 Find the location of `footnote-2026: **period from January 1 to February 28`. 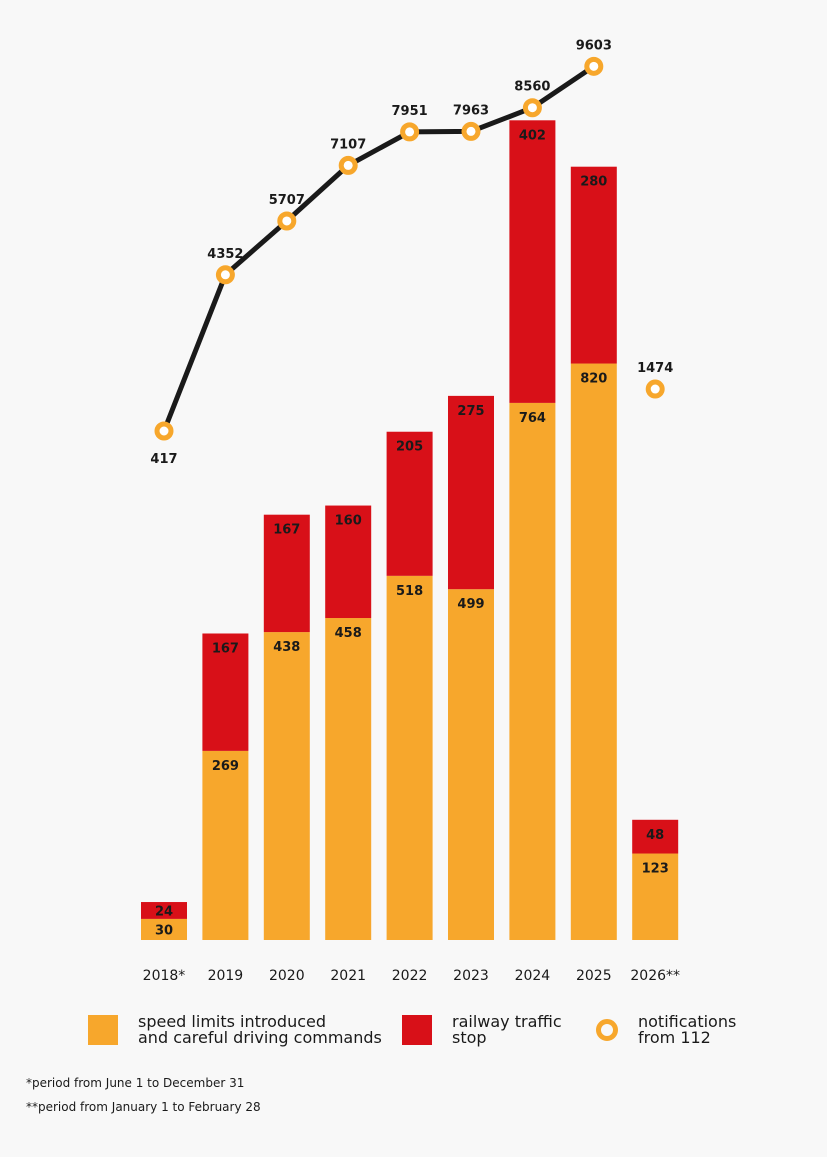

footnote-2026: **period from January 1 to February 28 is located at coordinates (143, 1107).